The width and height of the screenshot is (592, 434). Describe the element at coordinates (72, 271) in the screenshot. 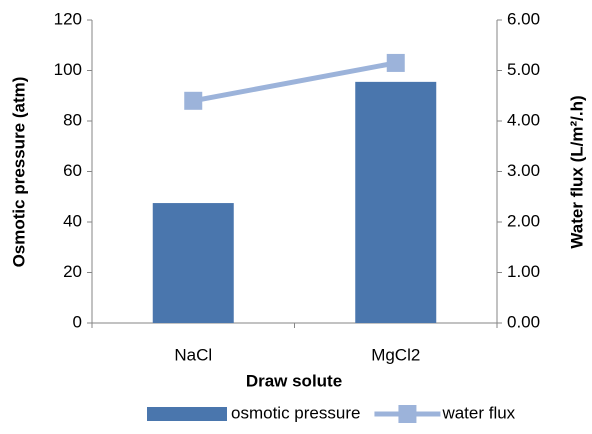

I see `y-tick-label: 20` at that location.